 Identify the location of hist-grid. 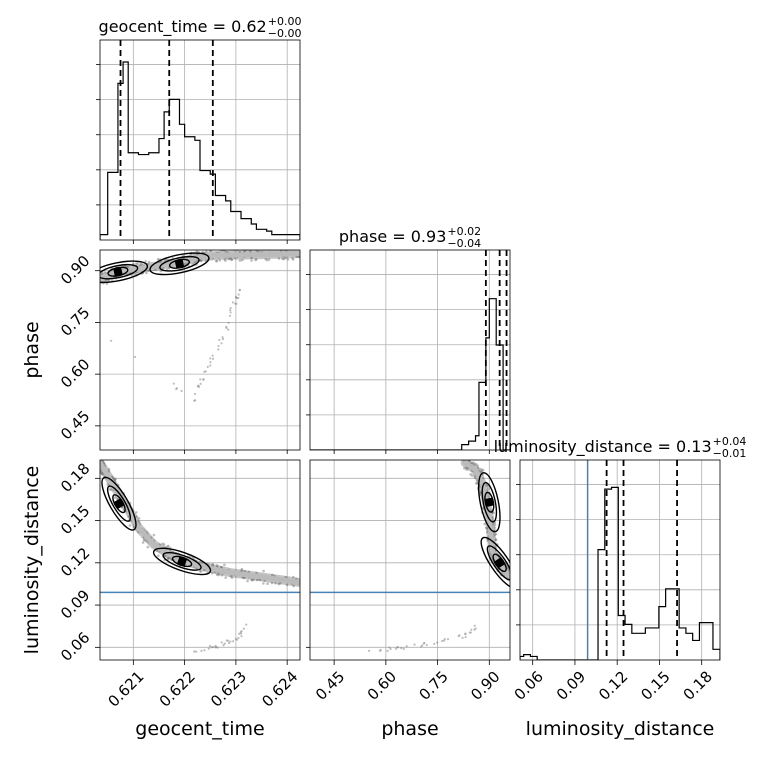
(410, 350).